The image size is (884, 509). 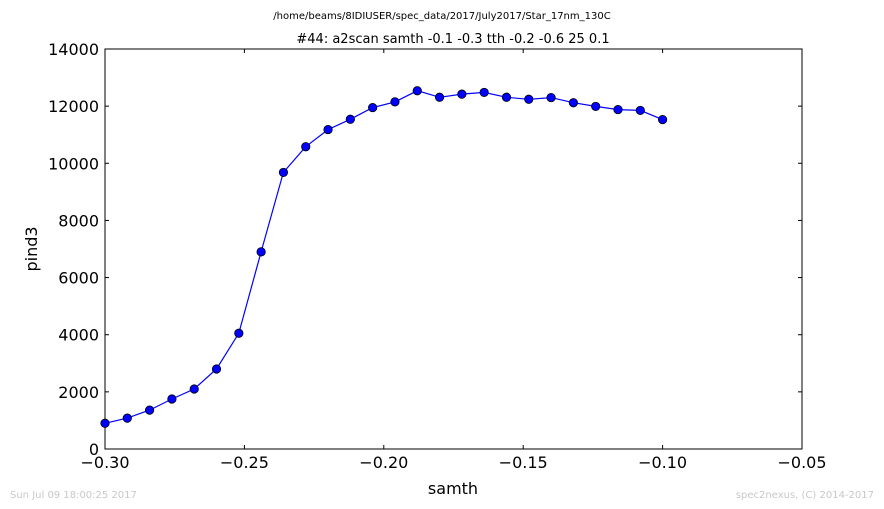 I want to click on y-axis-label: pind3, so click(x=31, y=248).